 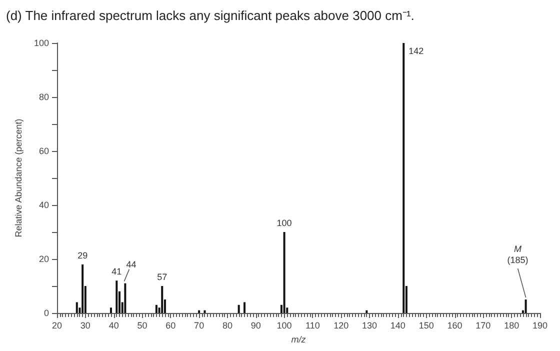 I want to click on y-tick-label: 0, so click(x=46, y=313).